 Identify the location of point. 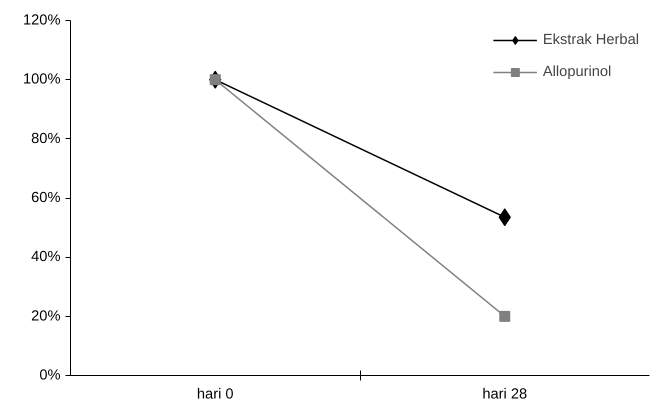
(504, 316).